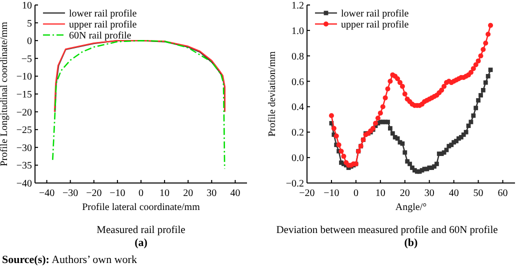 This screenshot has width=520, height=270. What do you see at coordinates (298, 82) in the screenshot?
I see `y-tick-label: 0.6` at bounding box center [298, 82].